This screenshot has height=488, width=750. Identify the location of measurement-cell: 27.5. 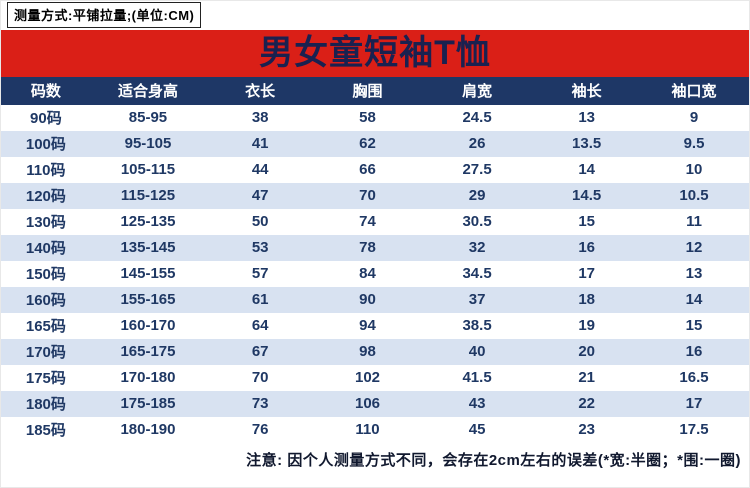
(477, 170).